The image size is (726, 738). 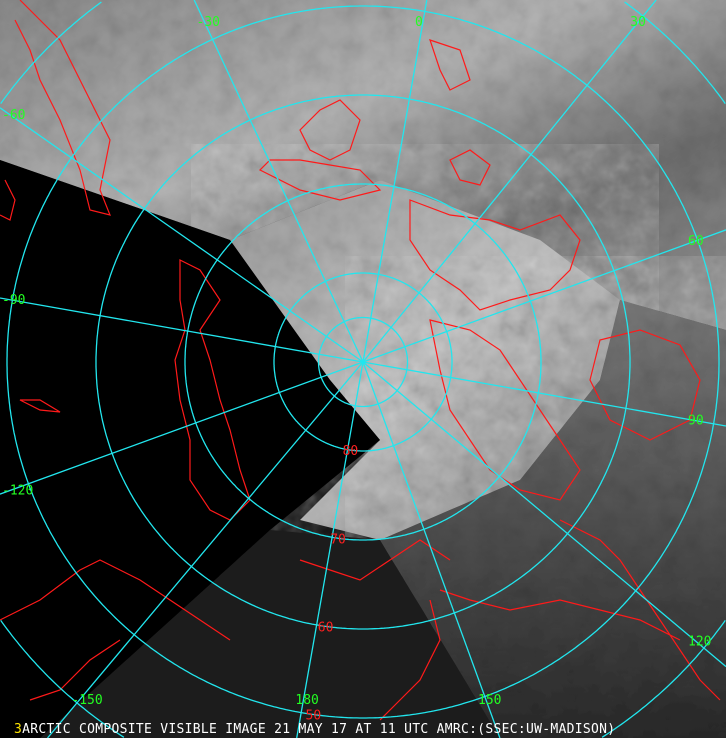 What do you see at coordinates (489, 700) in the screenshot?
I see `longitude-label: 150` at bounding box center [489, 700].